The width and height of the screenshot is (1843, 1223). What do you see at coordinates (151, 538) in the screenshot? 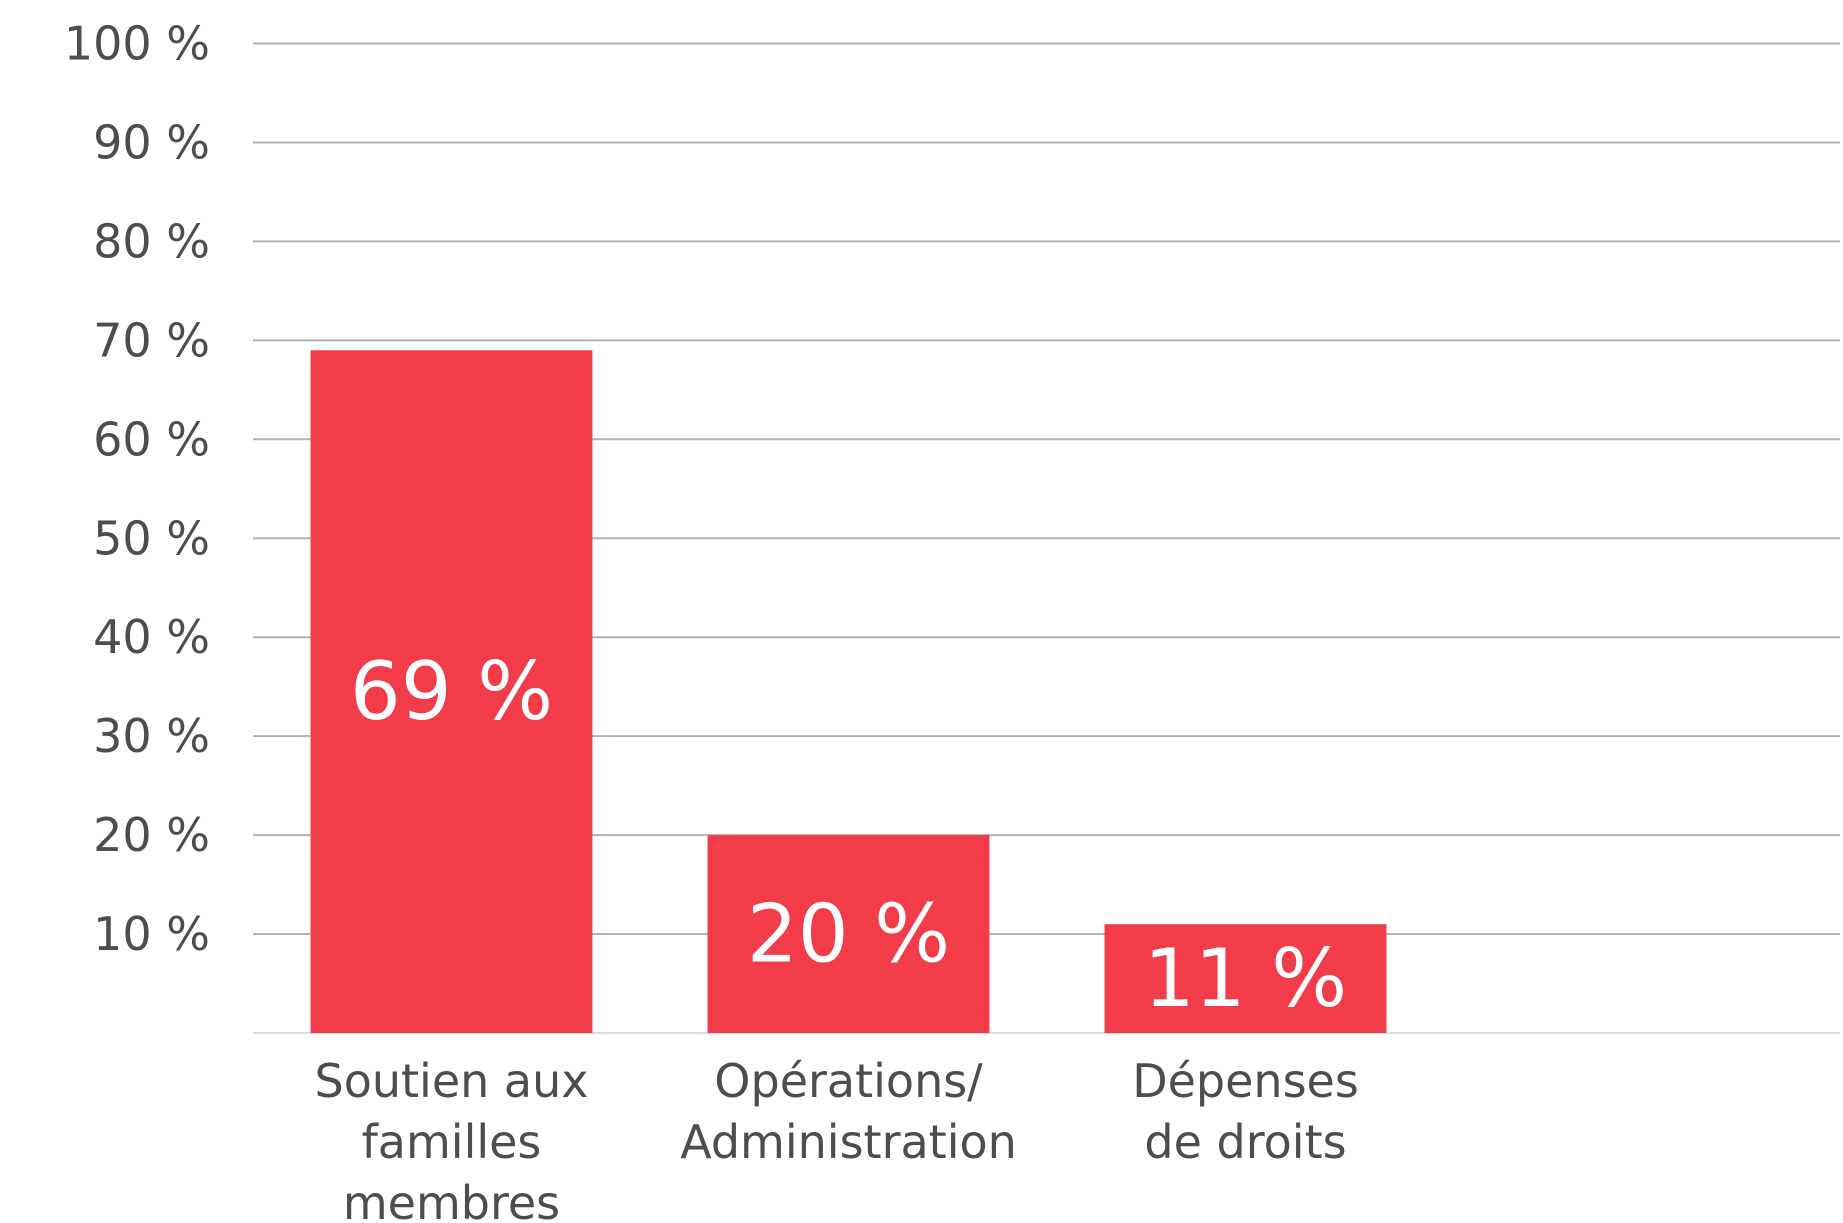
I see `y-tick-label: 50 %` at bounding box center [151, 538].